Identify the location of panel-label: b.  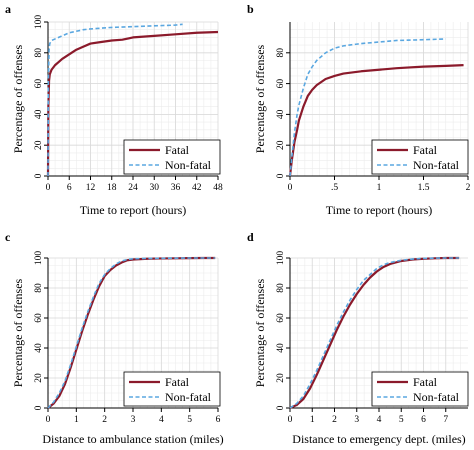
(250, 9).